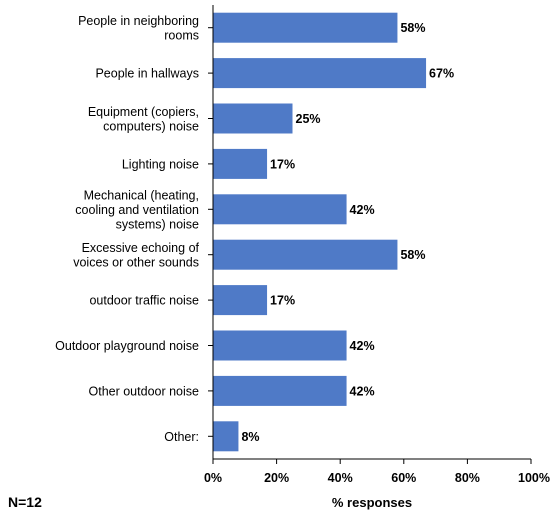 This screenshot has width=553, height=516. What do you see at coordinates (340, 478) in the screenshot?
I see `x-tick-label: 40%` at bounding box center [340, 478].